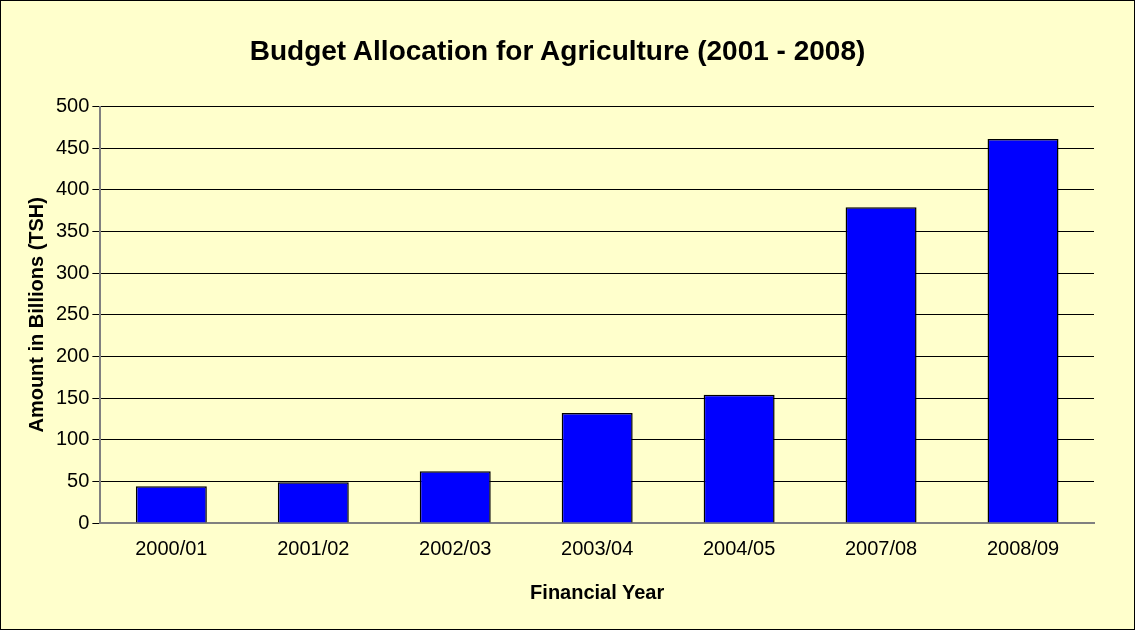 The width and height of the screenshot is (1135, 630). I want to click on x-tick-label: 2008/09, so click(1023, 547).